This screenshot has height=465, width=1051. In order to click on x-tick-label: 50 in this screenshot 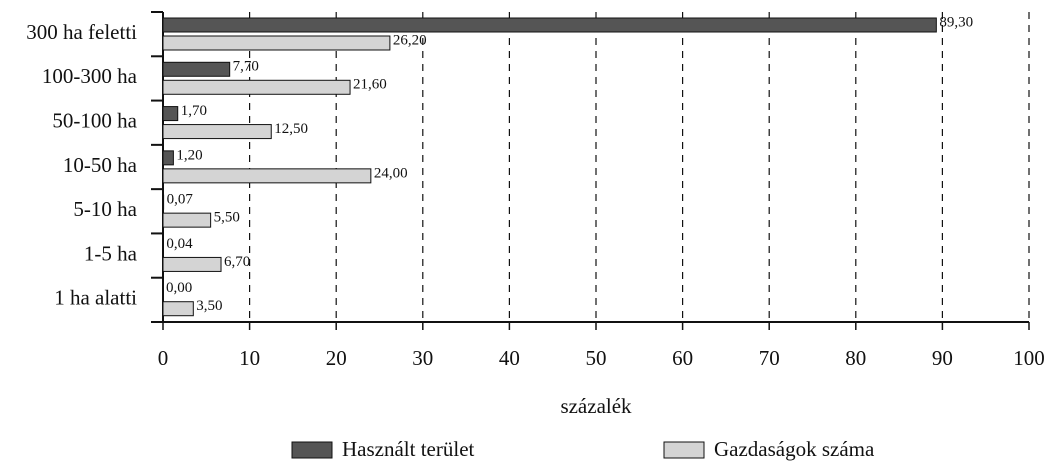, I will do `click(596, 358)`.